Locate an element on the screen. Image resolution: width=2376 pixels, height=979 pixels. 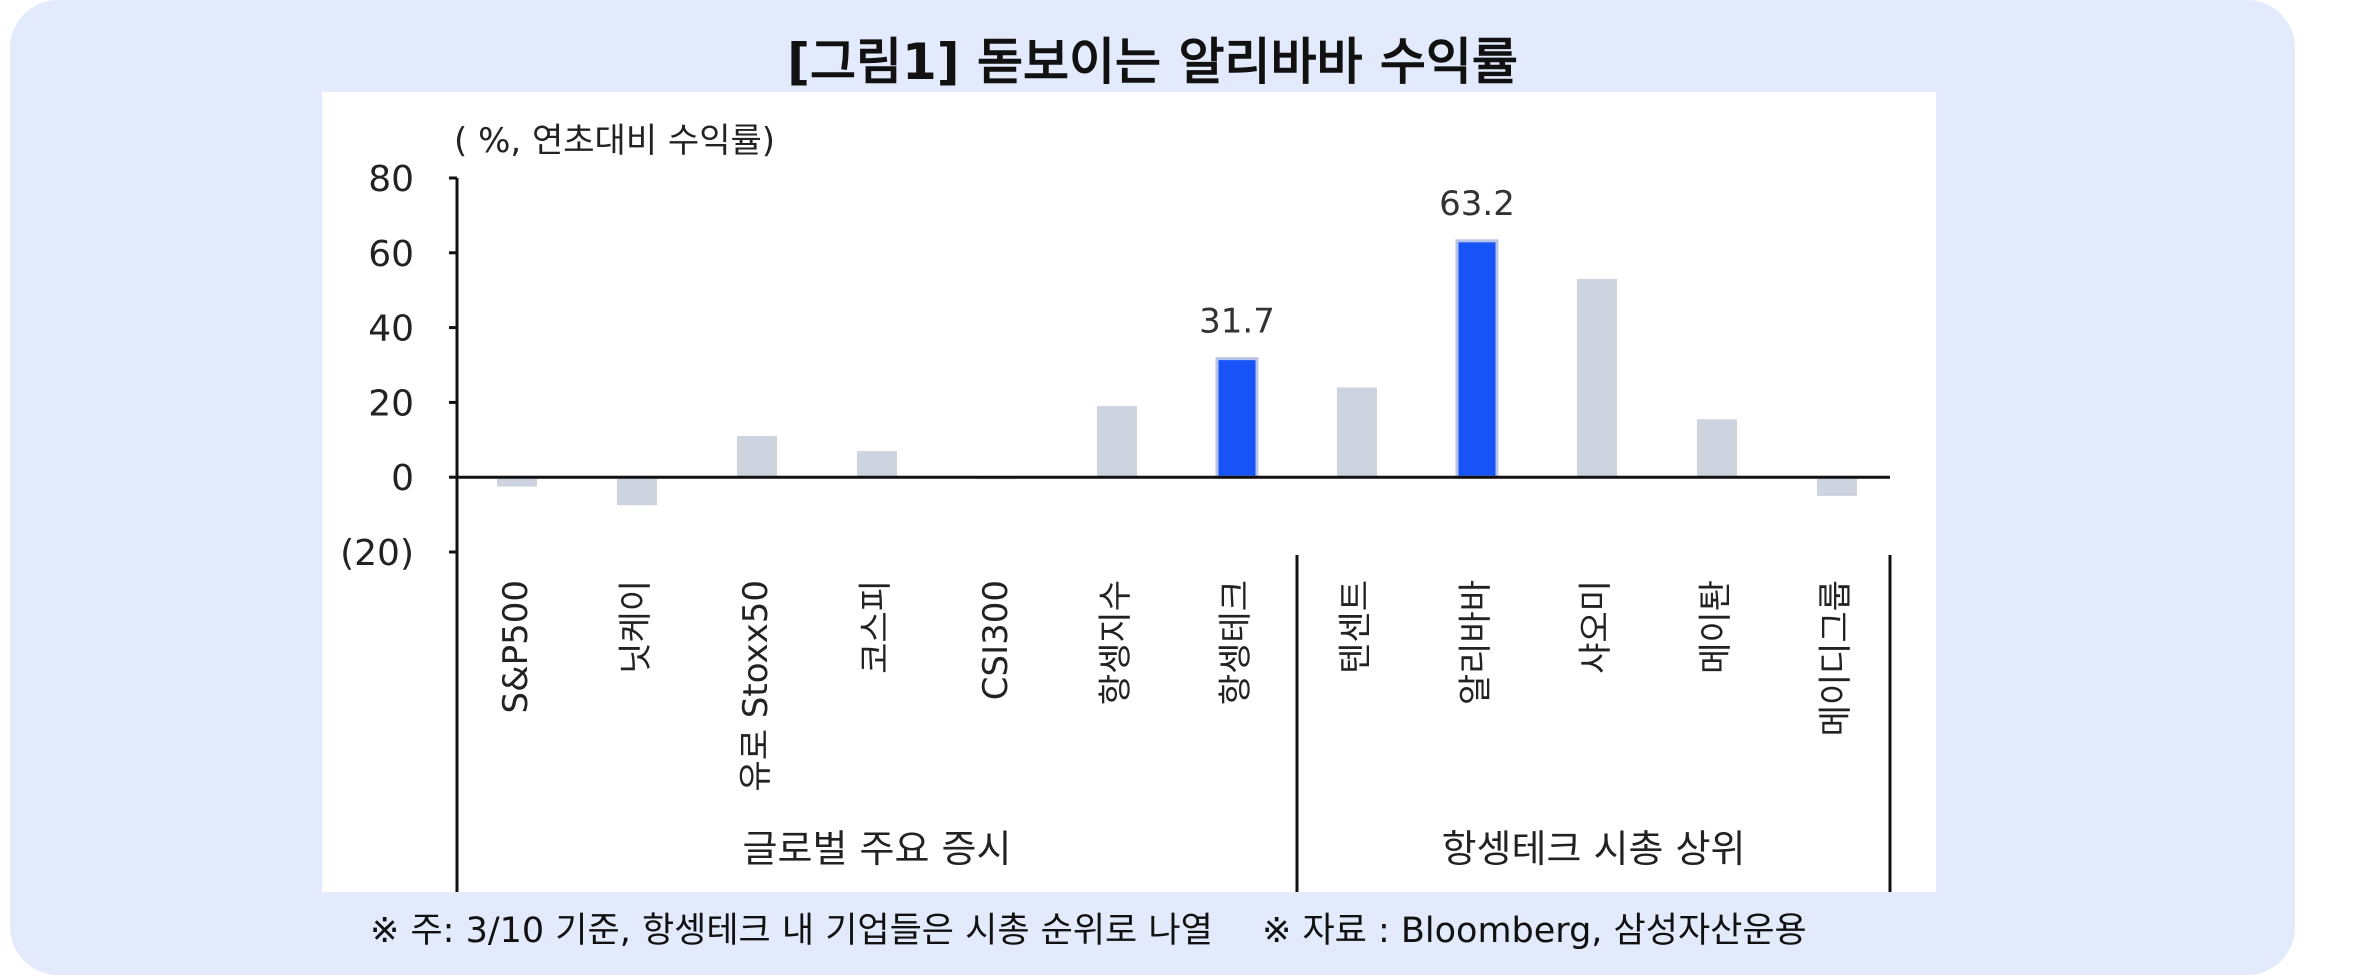
group-label: 항셍테크 시총 상위 is located at coordinates (1594, 849).